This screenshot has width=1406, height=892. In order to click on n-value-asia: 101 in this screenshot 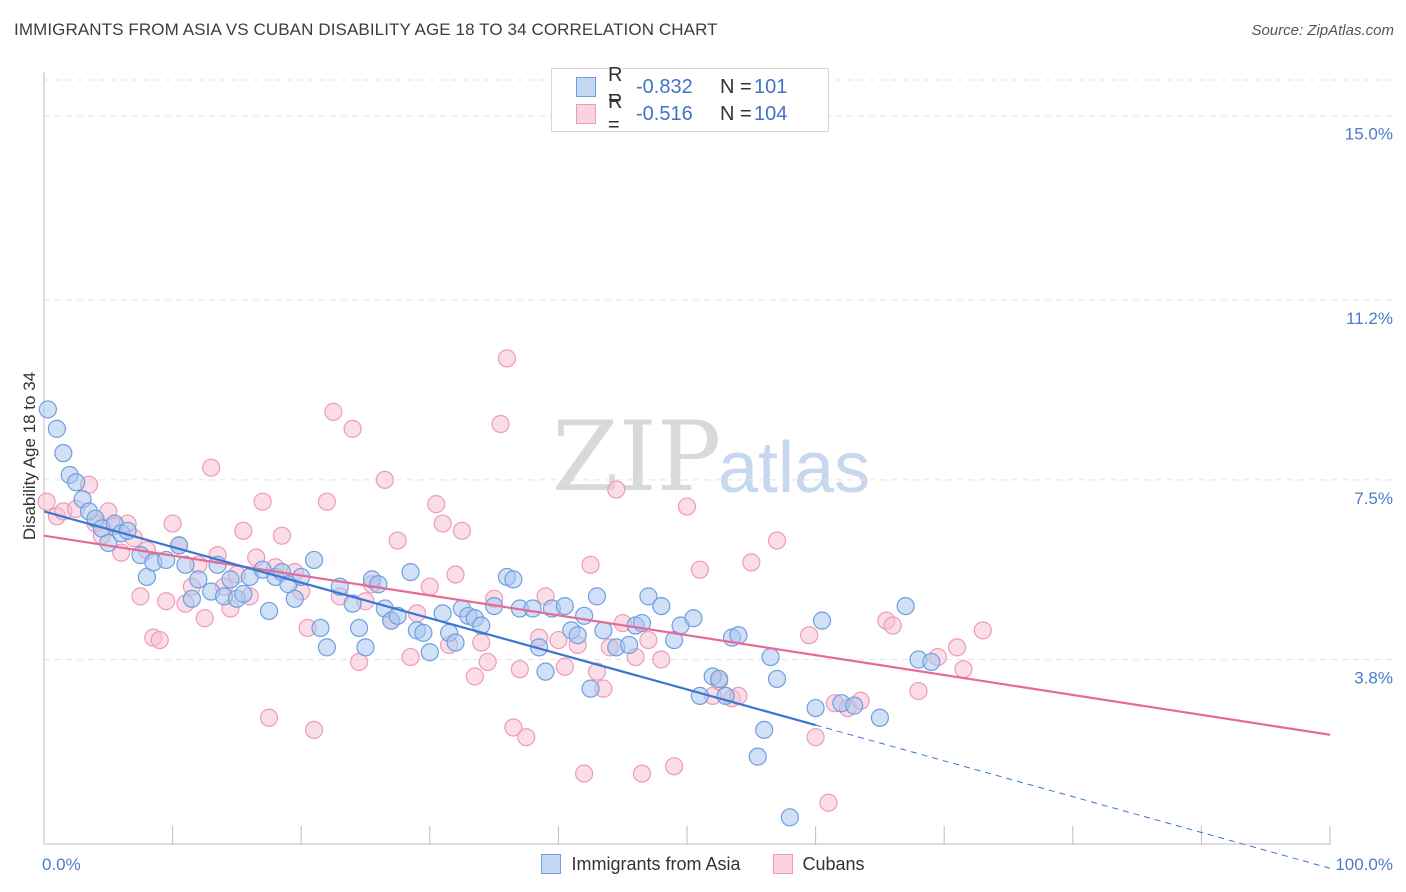, I will do `click(771, 86)`.